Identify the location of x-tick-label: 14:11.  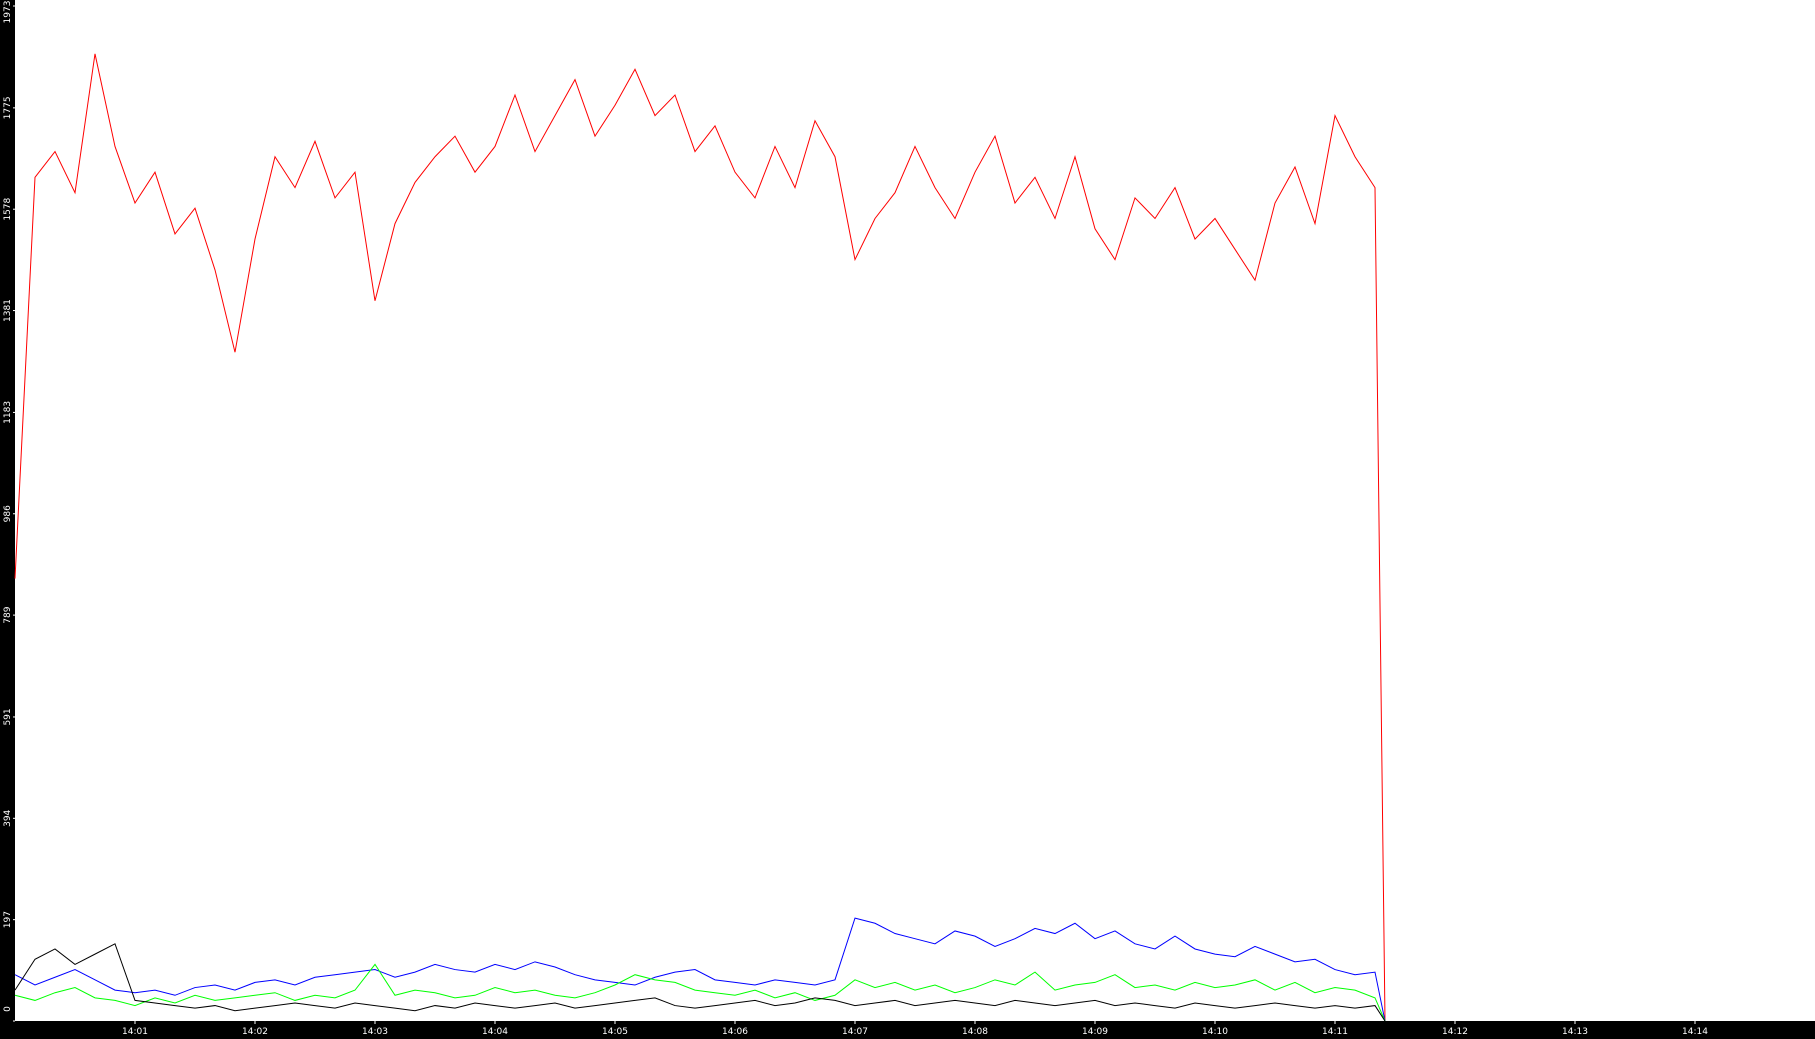
(1335, 1032).